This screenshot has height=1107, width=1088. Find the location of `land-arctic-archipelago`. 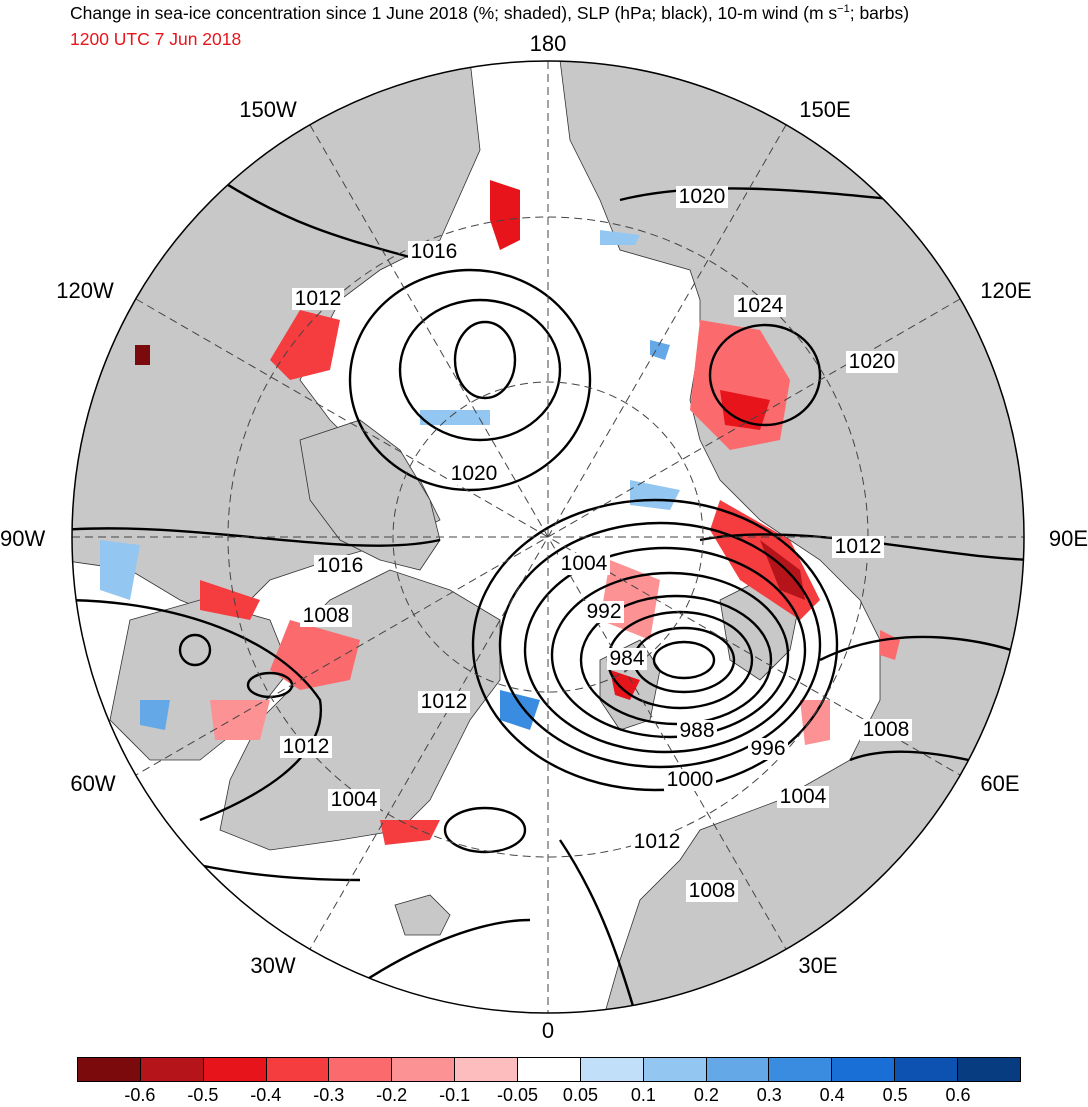

land-arctic-archipelago is located at coordinates (370, 495).